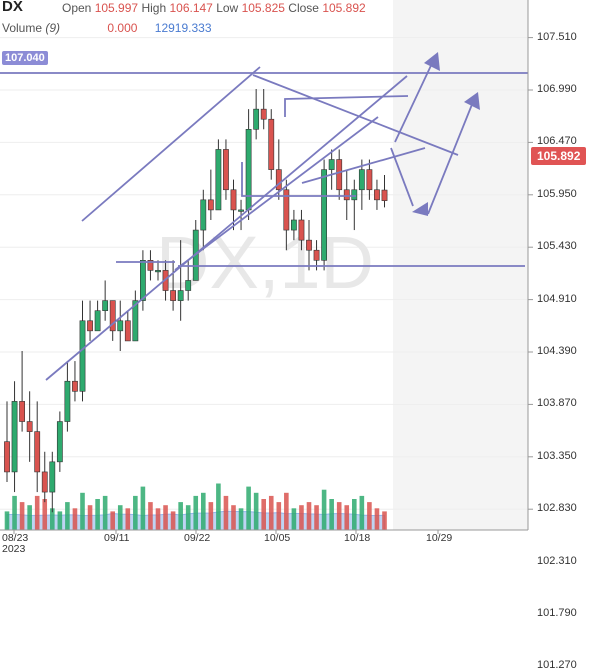  I want to click on channel-upper-line, so click(171, 144).